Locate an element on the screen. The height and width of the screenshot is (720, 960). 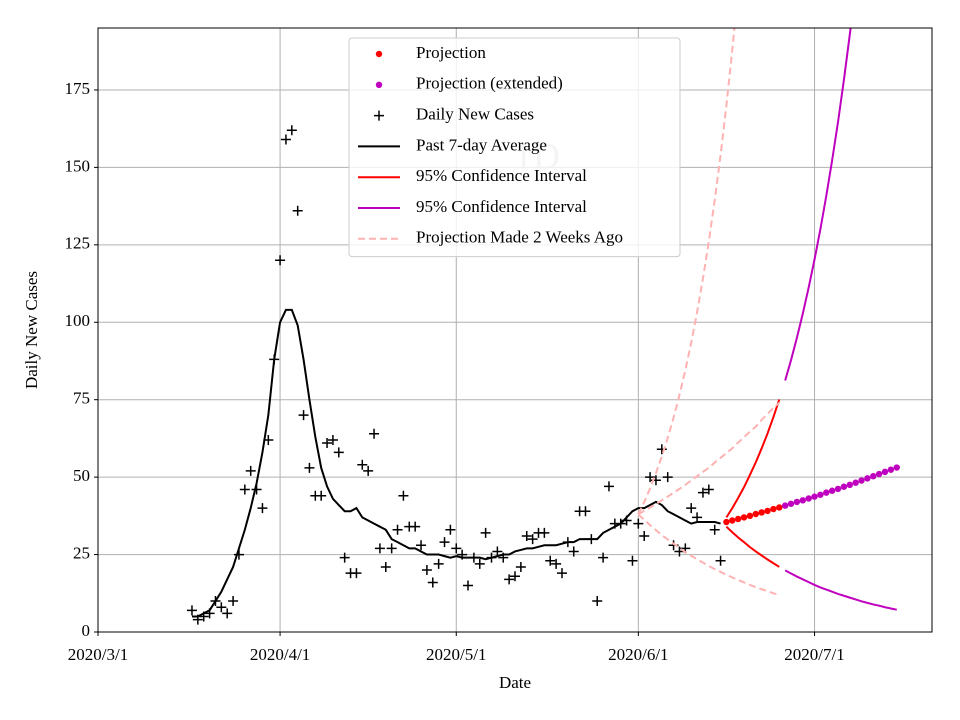
legend-label: Projection (extended) is located at coordinates (489, 83).